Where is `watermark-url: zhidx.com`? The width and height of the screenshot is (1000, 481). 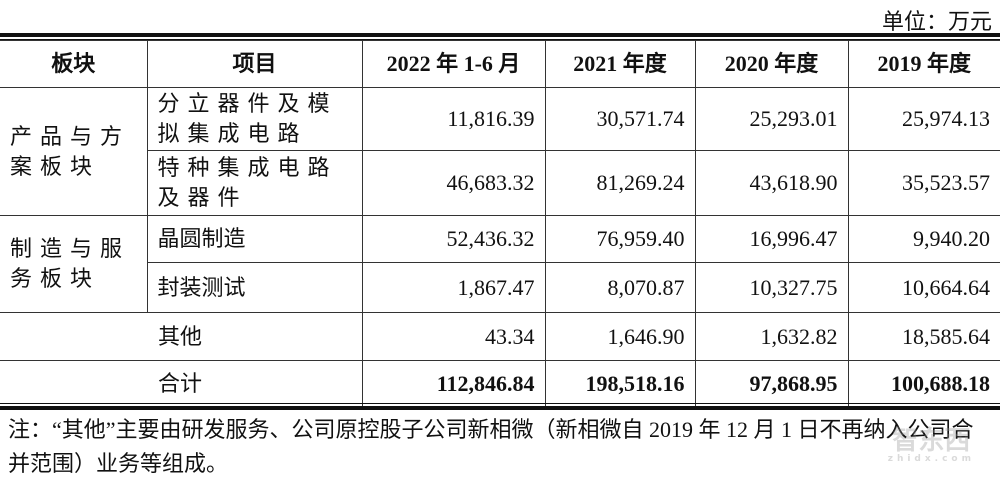
watermark-url: zhidx.com is located at coordinates (931, 459).